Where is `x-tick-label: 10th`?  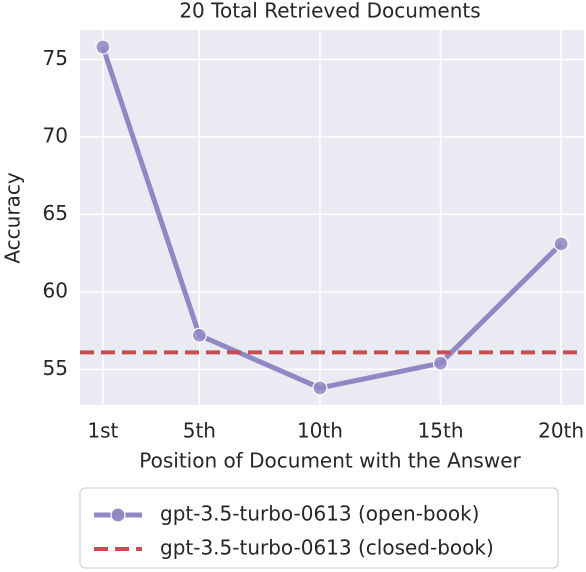
x-tick-label: 10th is located at coordinates (320, 431).